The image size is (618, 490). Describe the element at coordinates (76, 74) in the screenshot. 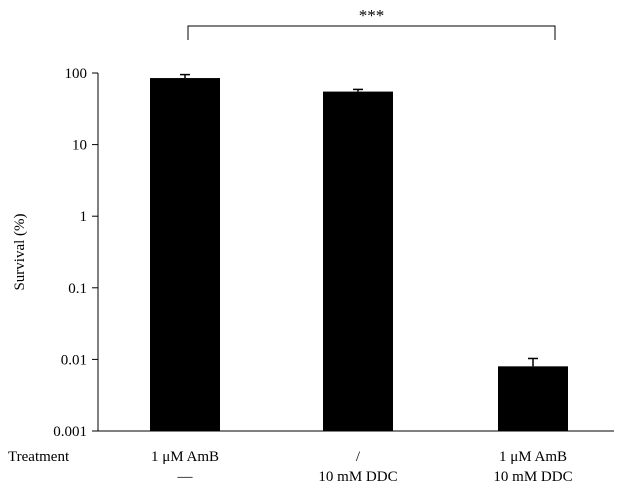

I see `y-tick-label: 100` at that location.